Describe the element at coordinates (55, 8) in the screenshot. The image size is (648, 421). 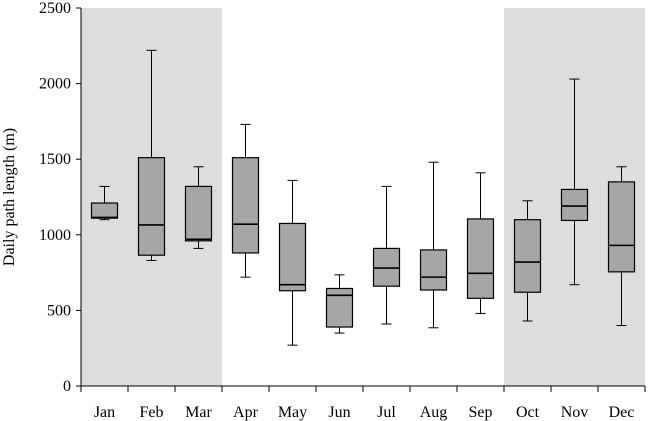
I see `y-tick-label-2500: 2500` at that location.